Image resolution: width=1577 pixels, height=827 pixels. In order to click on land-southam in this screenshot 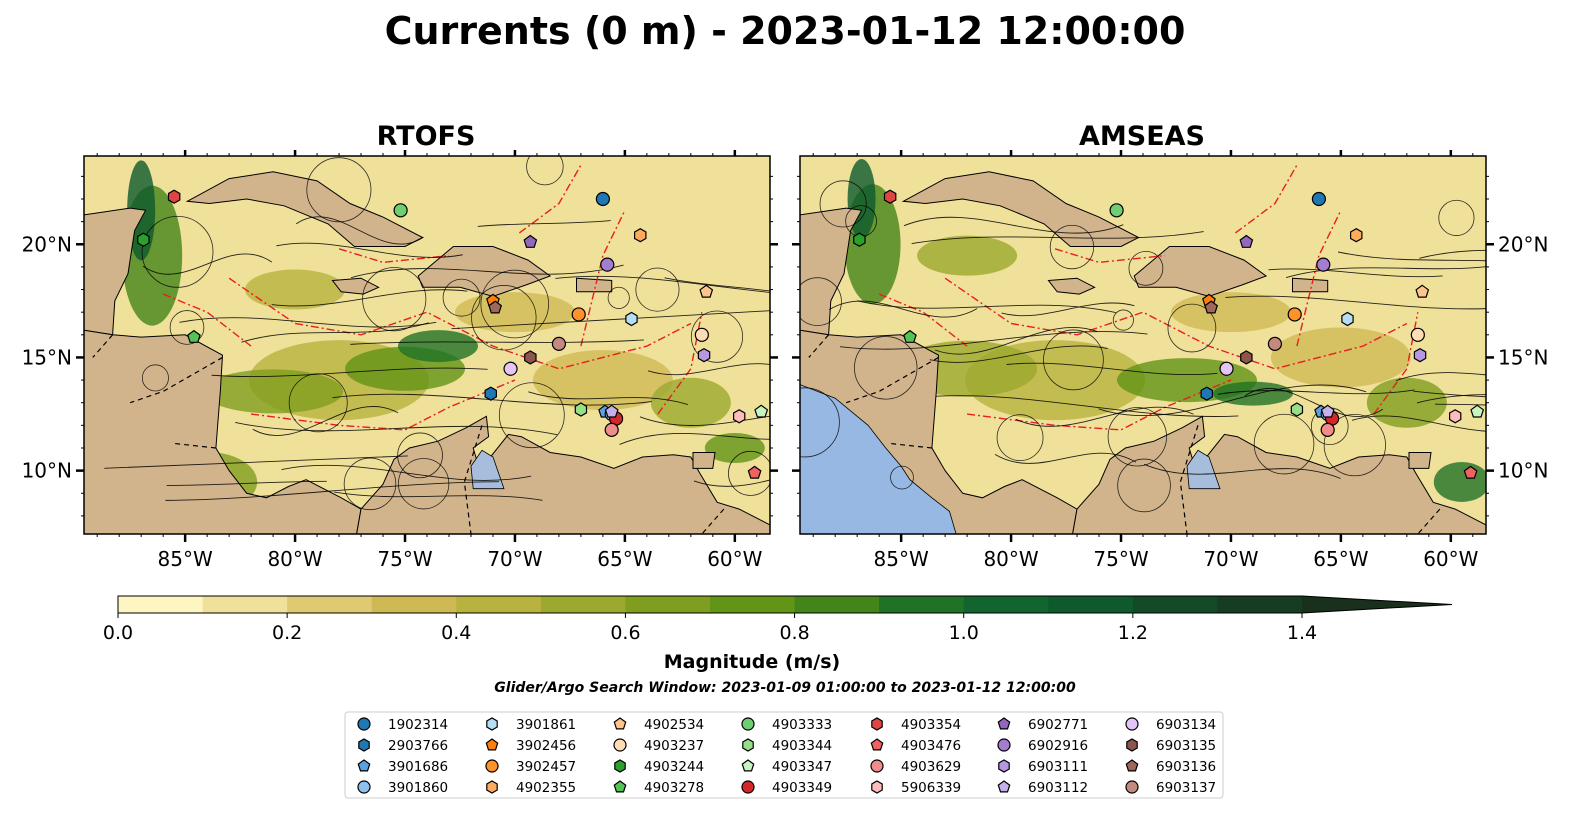, I will do `click(563, 474)`.